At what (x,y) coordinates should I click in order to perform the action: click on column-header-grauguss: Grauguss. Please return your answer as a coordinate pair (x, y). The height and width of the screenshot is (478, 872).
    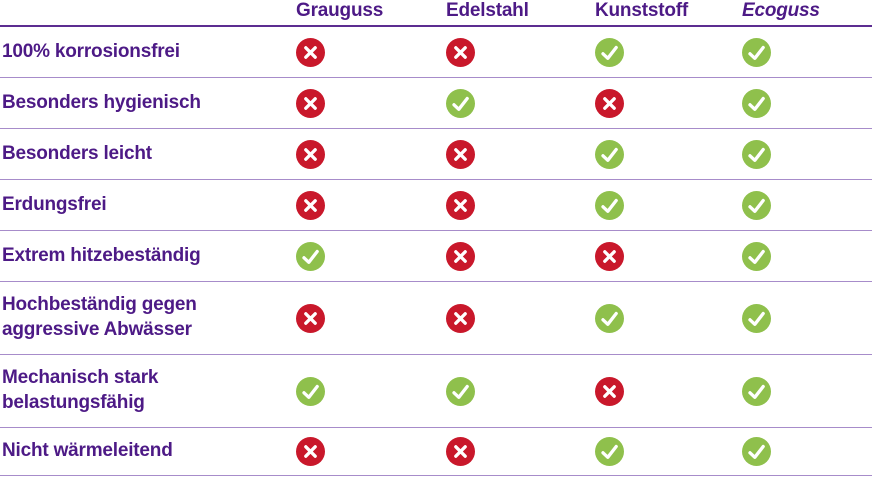
    Looking at the image, I should click on (340, 10).